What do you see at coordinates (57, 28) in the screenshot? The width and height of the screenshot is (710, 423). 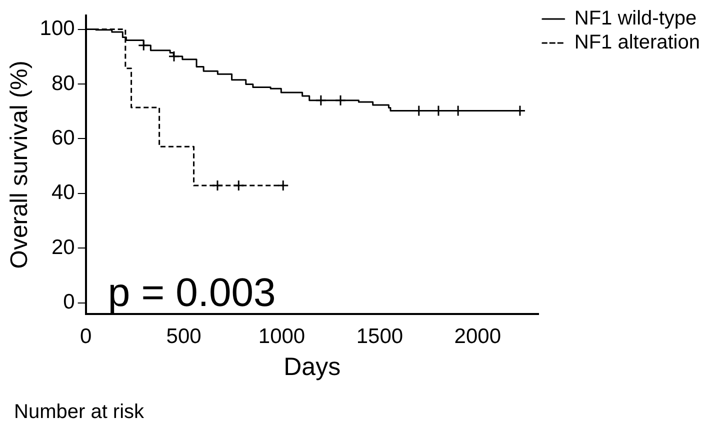 I see `y-tick-label: 100` at bounding box center [57, 28].